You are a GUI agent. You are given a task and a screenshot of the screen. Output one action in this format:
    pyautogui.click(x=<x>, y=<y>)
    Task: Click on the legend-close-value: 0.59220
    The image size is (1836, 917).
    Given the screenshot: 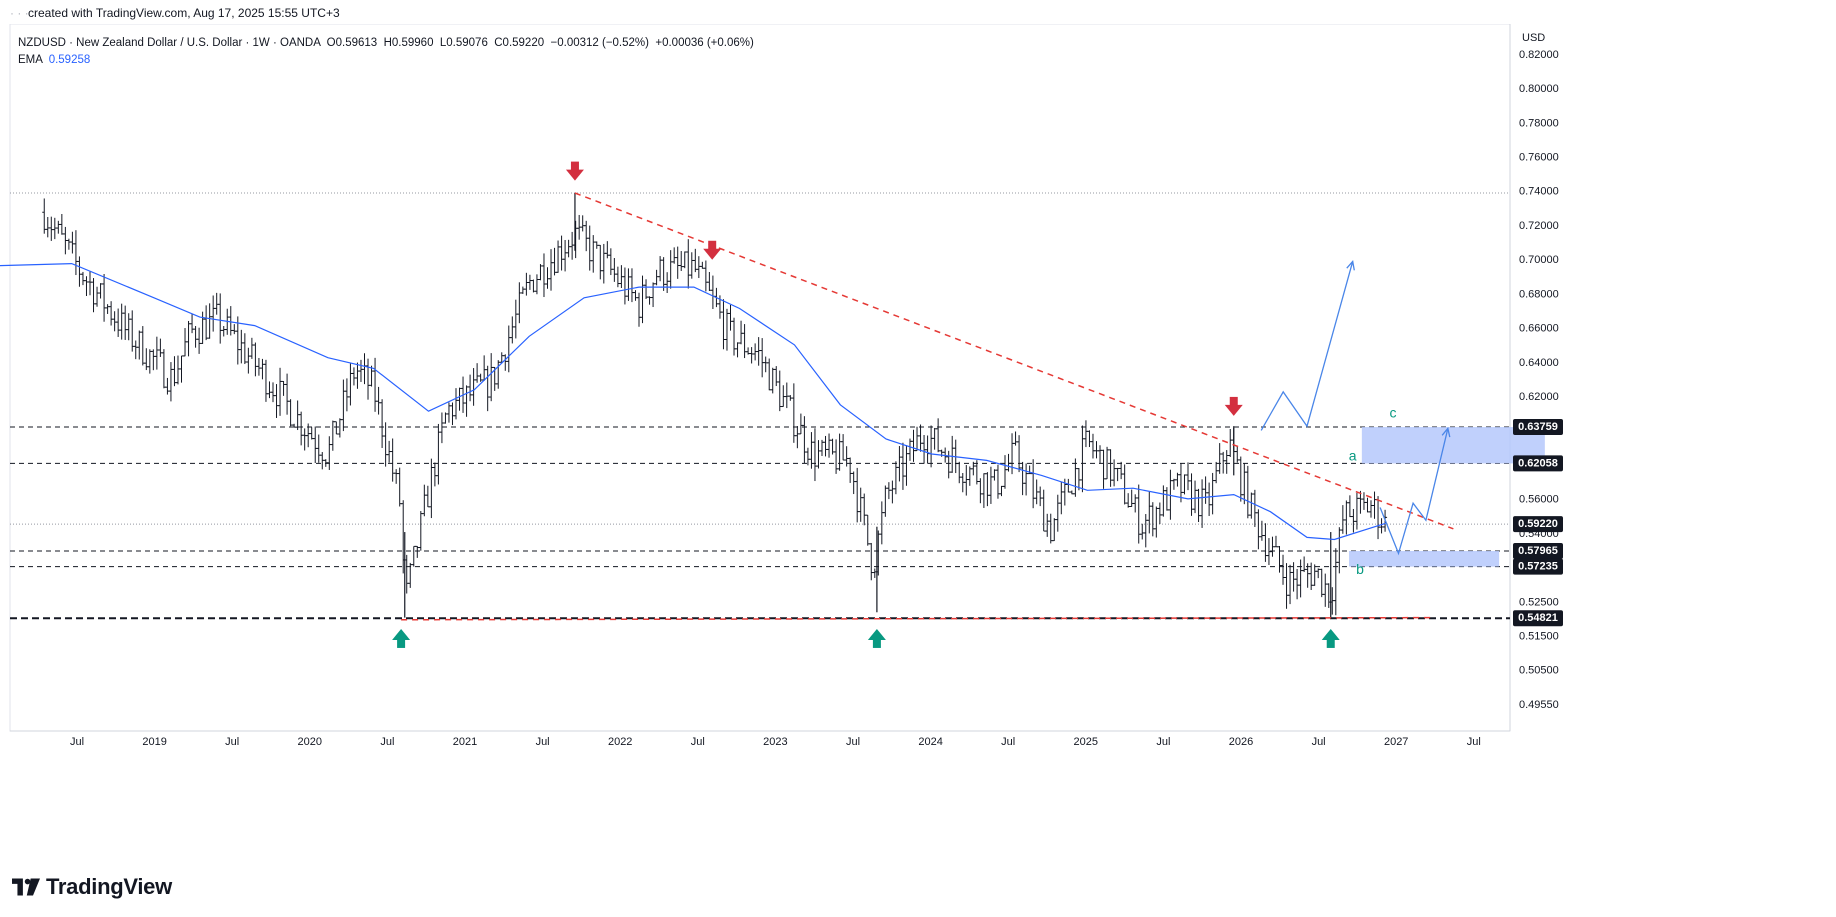 What is the action you would take?
    pyautogui.click(x=523, y=43)
    